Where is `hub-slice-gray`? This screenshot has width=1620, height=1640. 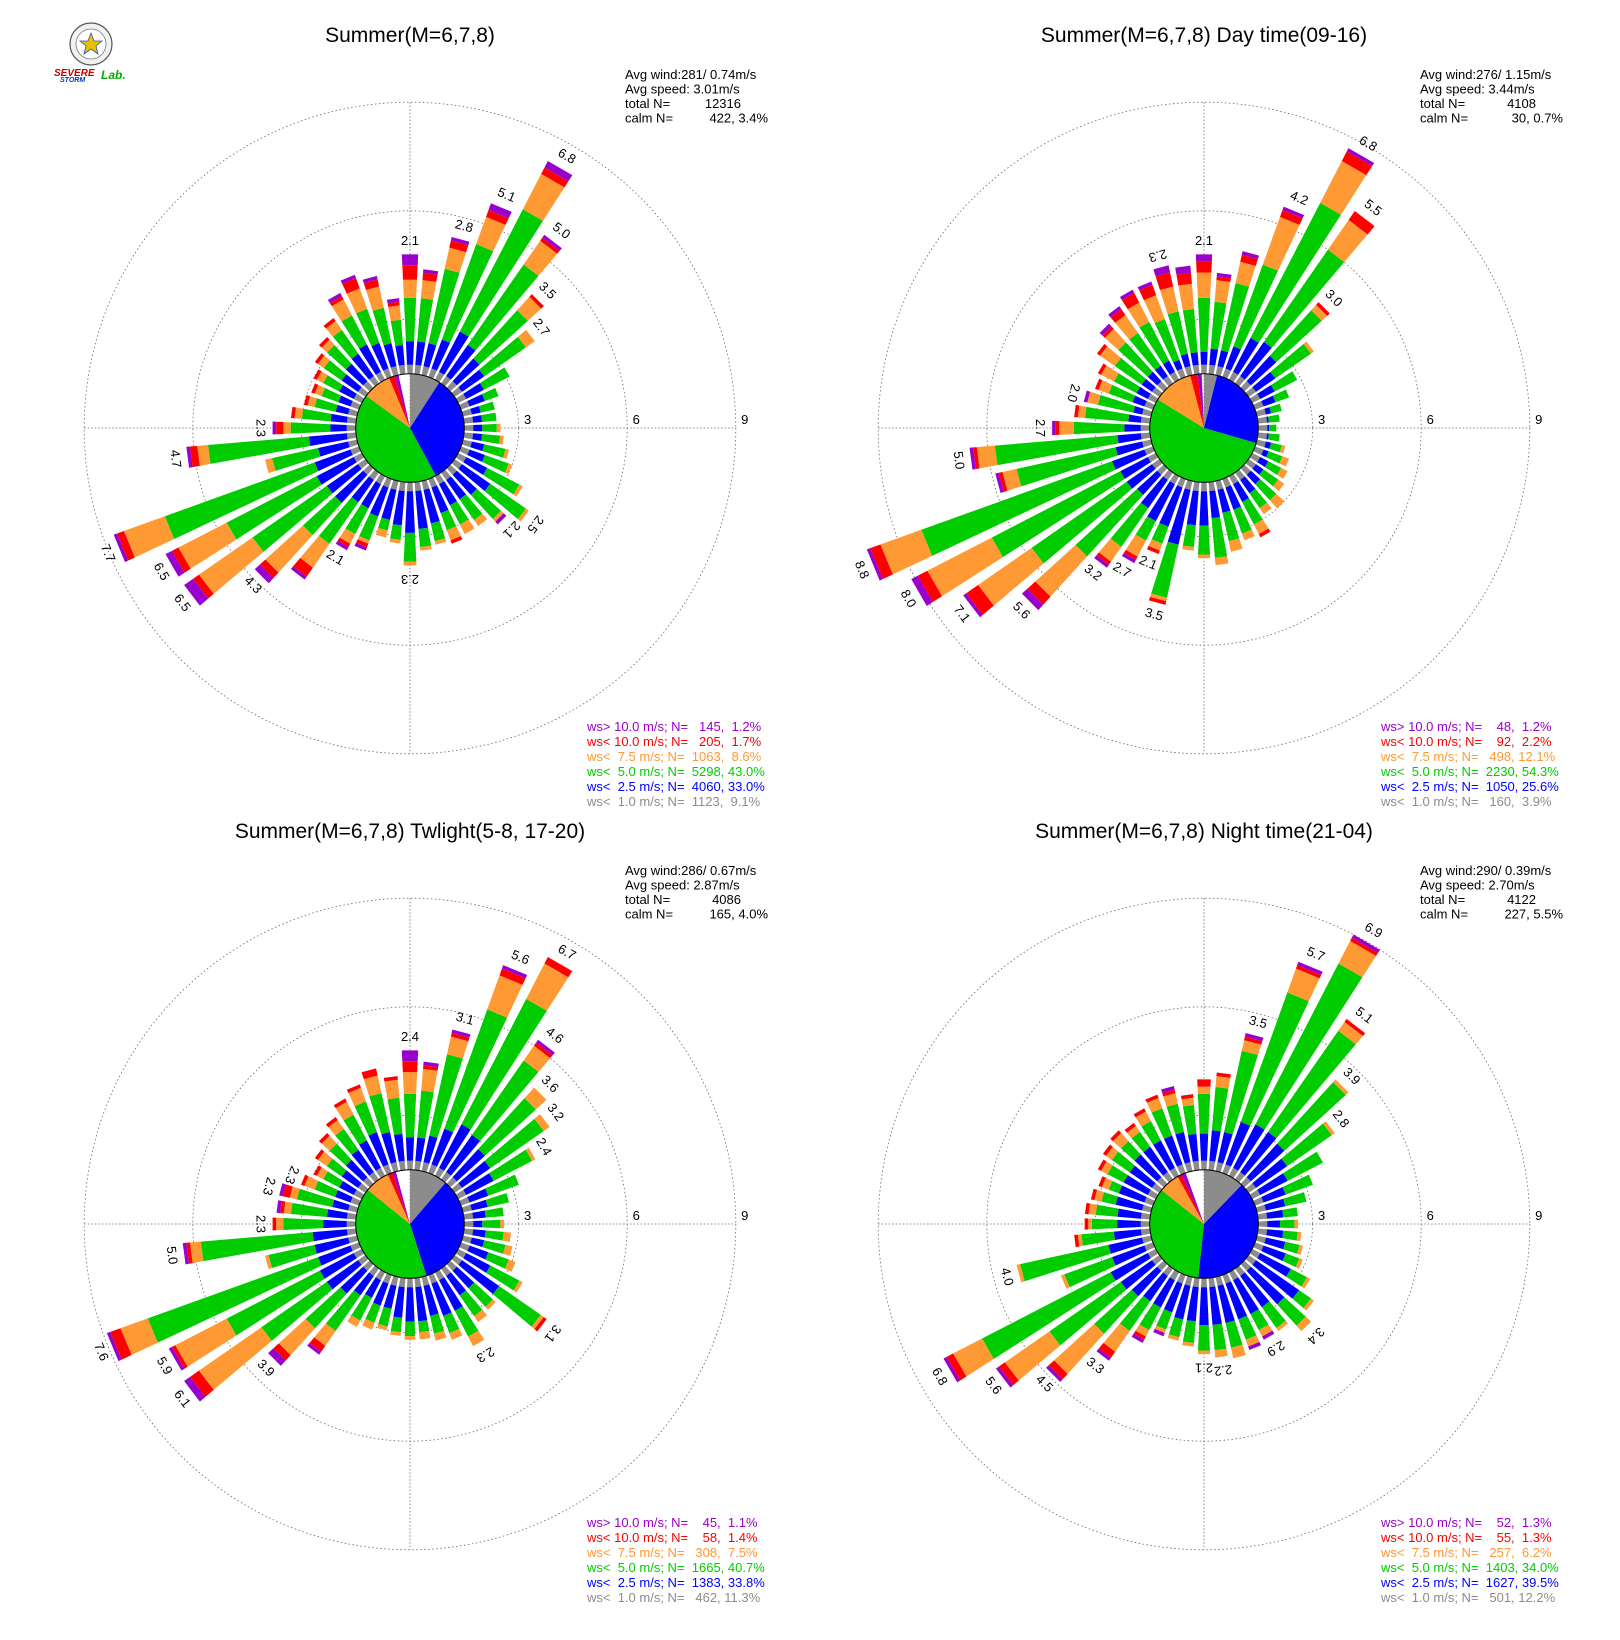 hub-slice-gray is located at coordinates (428, 1196).